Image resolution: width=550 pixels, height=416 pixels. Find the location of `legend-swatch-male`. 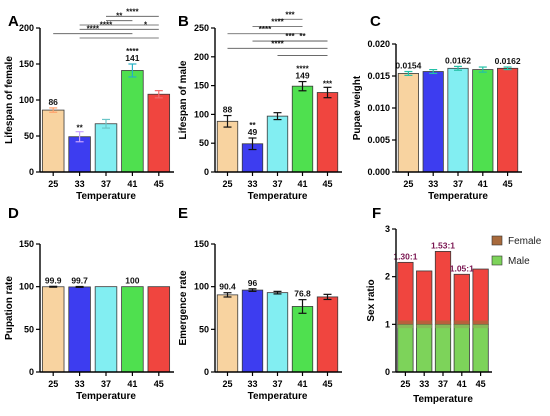

legend-swatch-male is located at coordinates (497, 260).